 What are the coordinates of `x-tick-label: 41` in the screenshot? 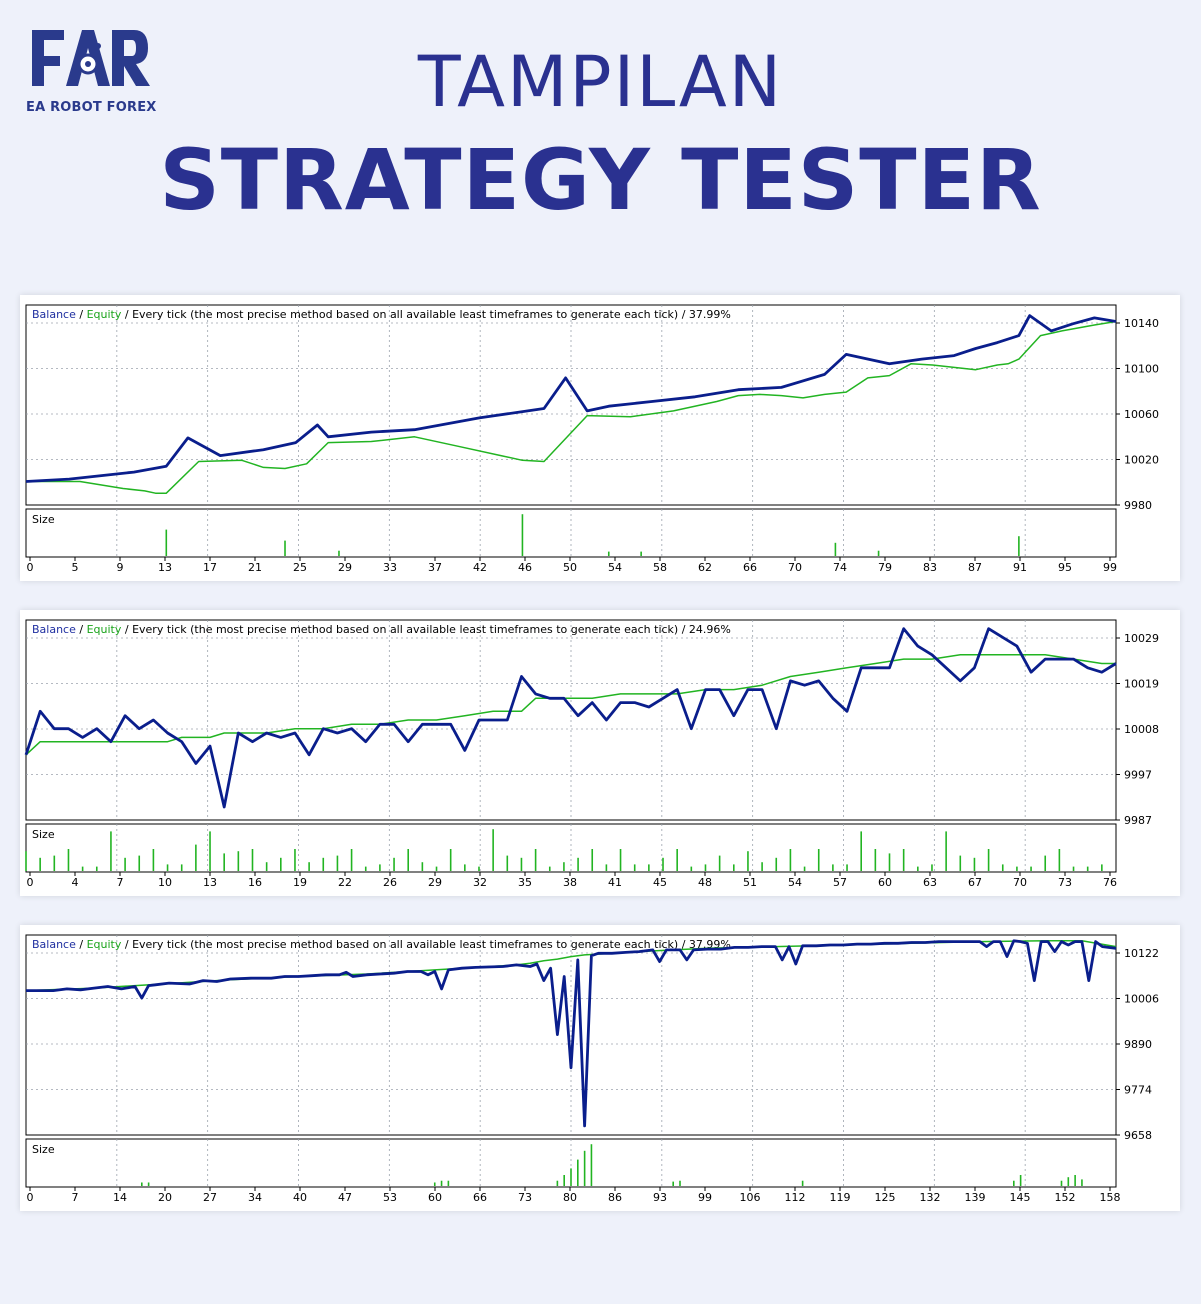 It's located at (615, 882).